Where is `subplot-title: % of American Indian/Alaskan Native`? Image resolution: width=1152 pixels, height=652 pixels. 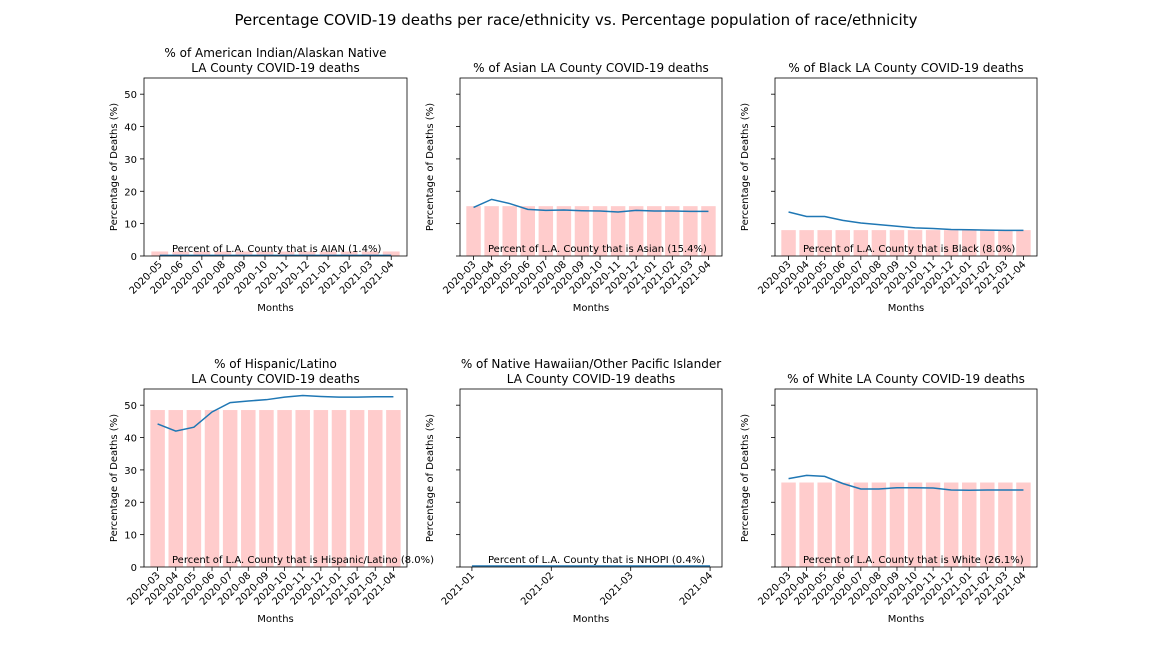 subplot-title: % of American Indian/Alaskan Native is located at coordinates (275, 53).